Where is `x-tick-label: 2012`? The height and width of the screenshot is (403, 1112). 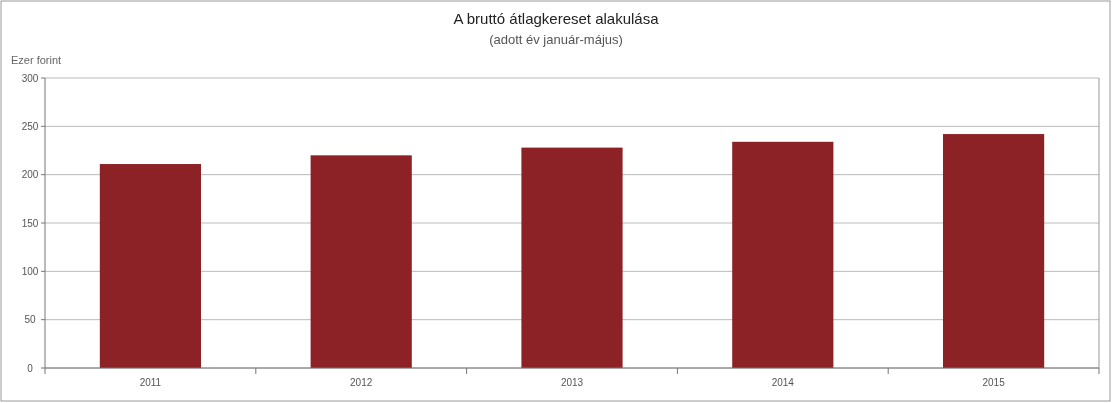 x-tick-label: 2012 is located at coordinates (361, 382).